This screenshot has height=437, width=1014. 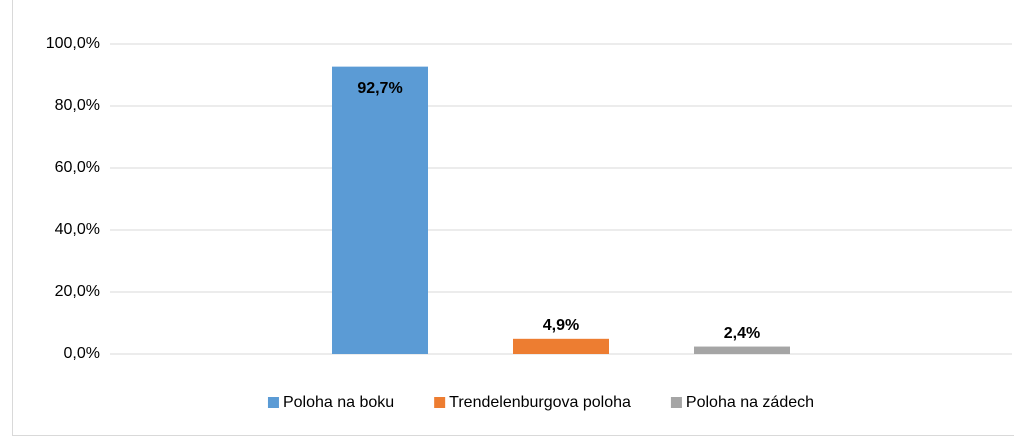 What do you see at coordinates (77, 229) in the screenshot?
I see `y-tick-label: 40,0%` at bounding box center [77, 229].